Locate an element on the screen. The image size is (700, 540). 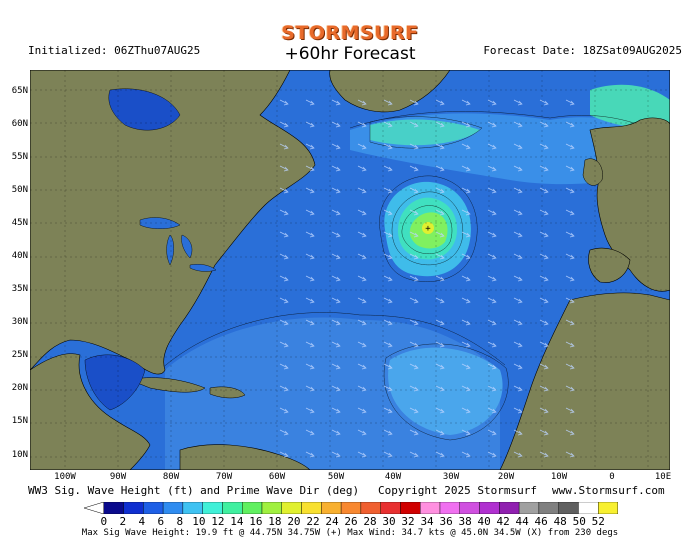
colorbar-tick-label: 48 is located at coordinates (560, 521).